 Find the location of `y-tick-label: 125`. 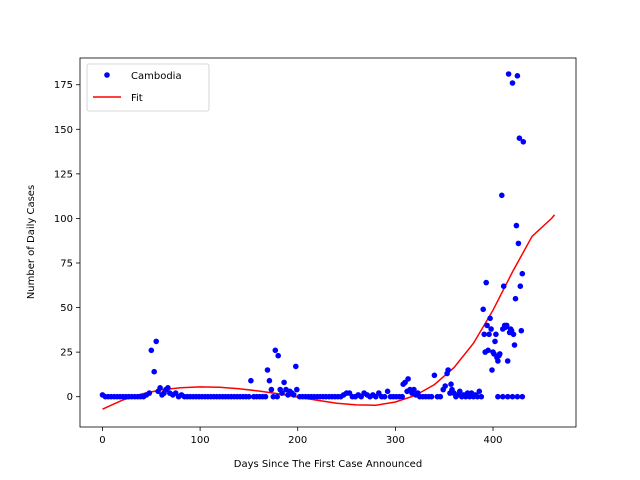

y-tick-label: 125 is located at coordinates (63, 174).